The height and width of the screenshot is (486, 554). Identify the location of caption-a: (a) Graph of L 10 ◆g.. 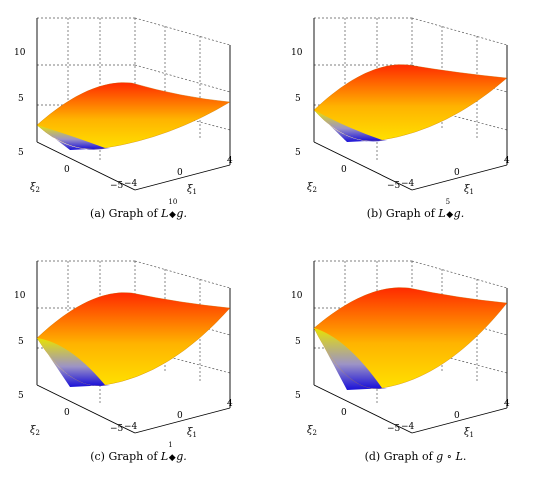
(138, 209).